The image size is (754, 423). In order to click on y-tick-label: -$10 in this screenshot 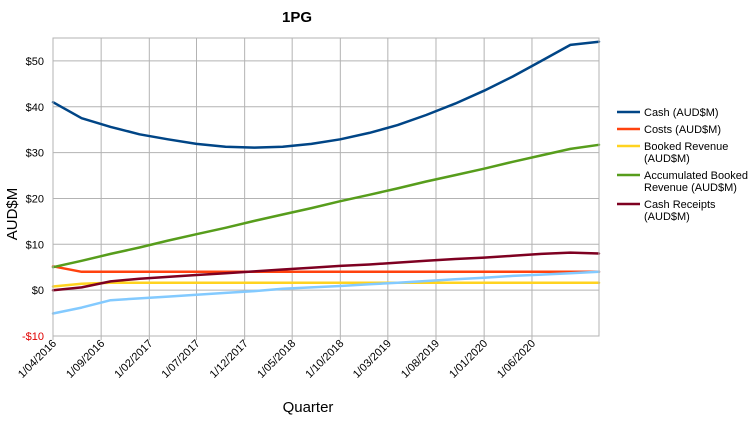, I will do `click(33, 337)`.